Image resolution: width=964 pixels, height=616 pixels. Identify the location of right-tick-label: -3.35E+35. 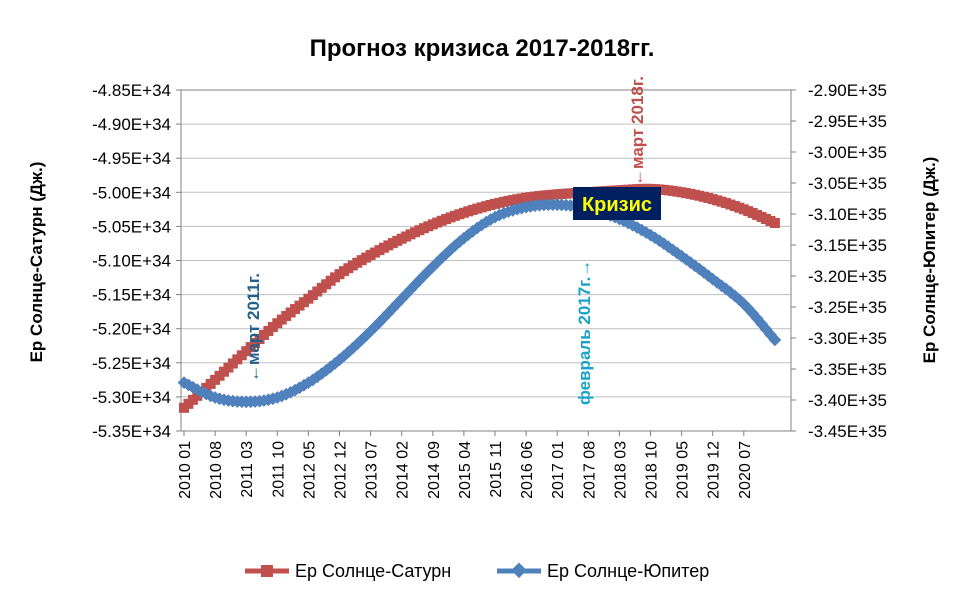
(847, 369).